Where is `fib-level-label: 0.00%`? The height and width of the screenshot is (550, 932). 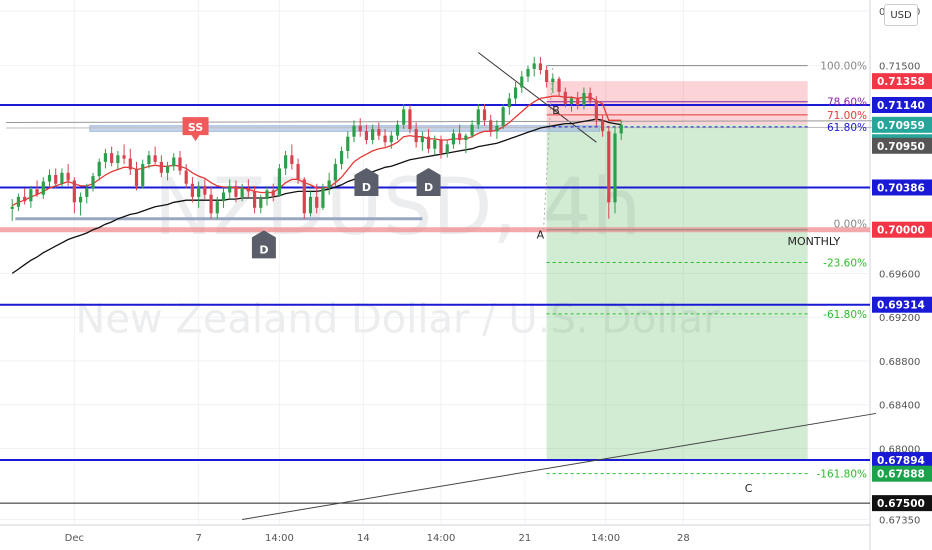
fib-level-label: 0.00% is located at coordinates (850, 225).